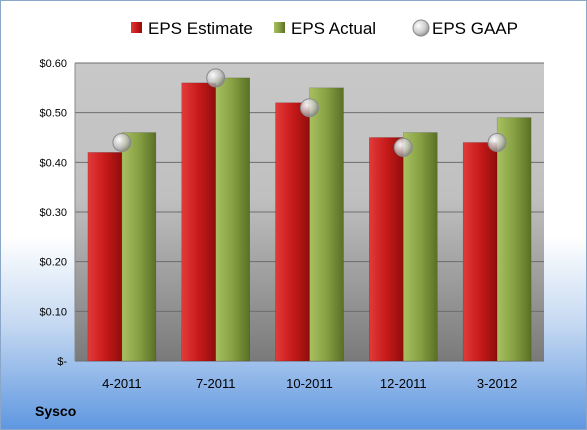  What do you see at coordinates (216, 383) in the screenshot?
I see `x-tick-label: 7-2011` at bounding box center [216, 383].